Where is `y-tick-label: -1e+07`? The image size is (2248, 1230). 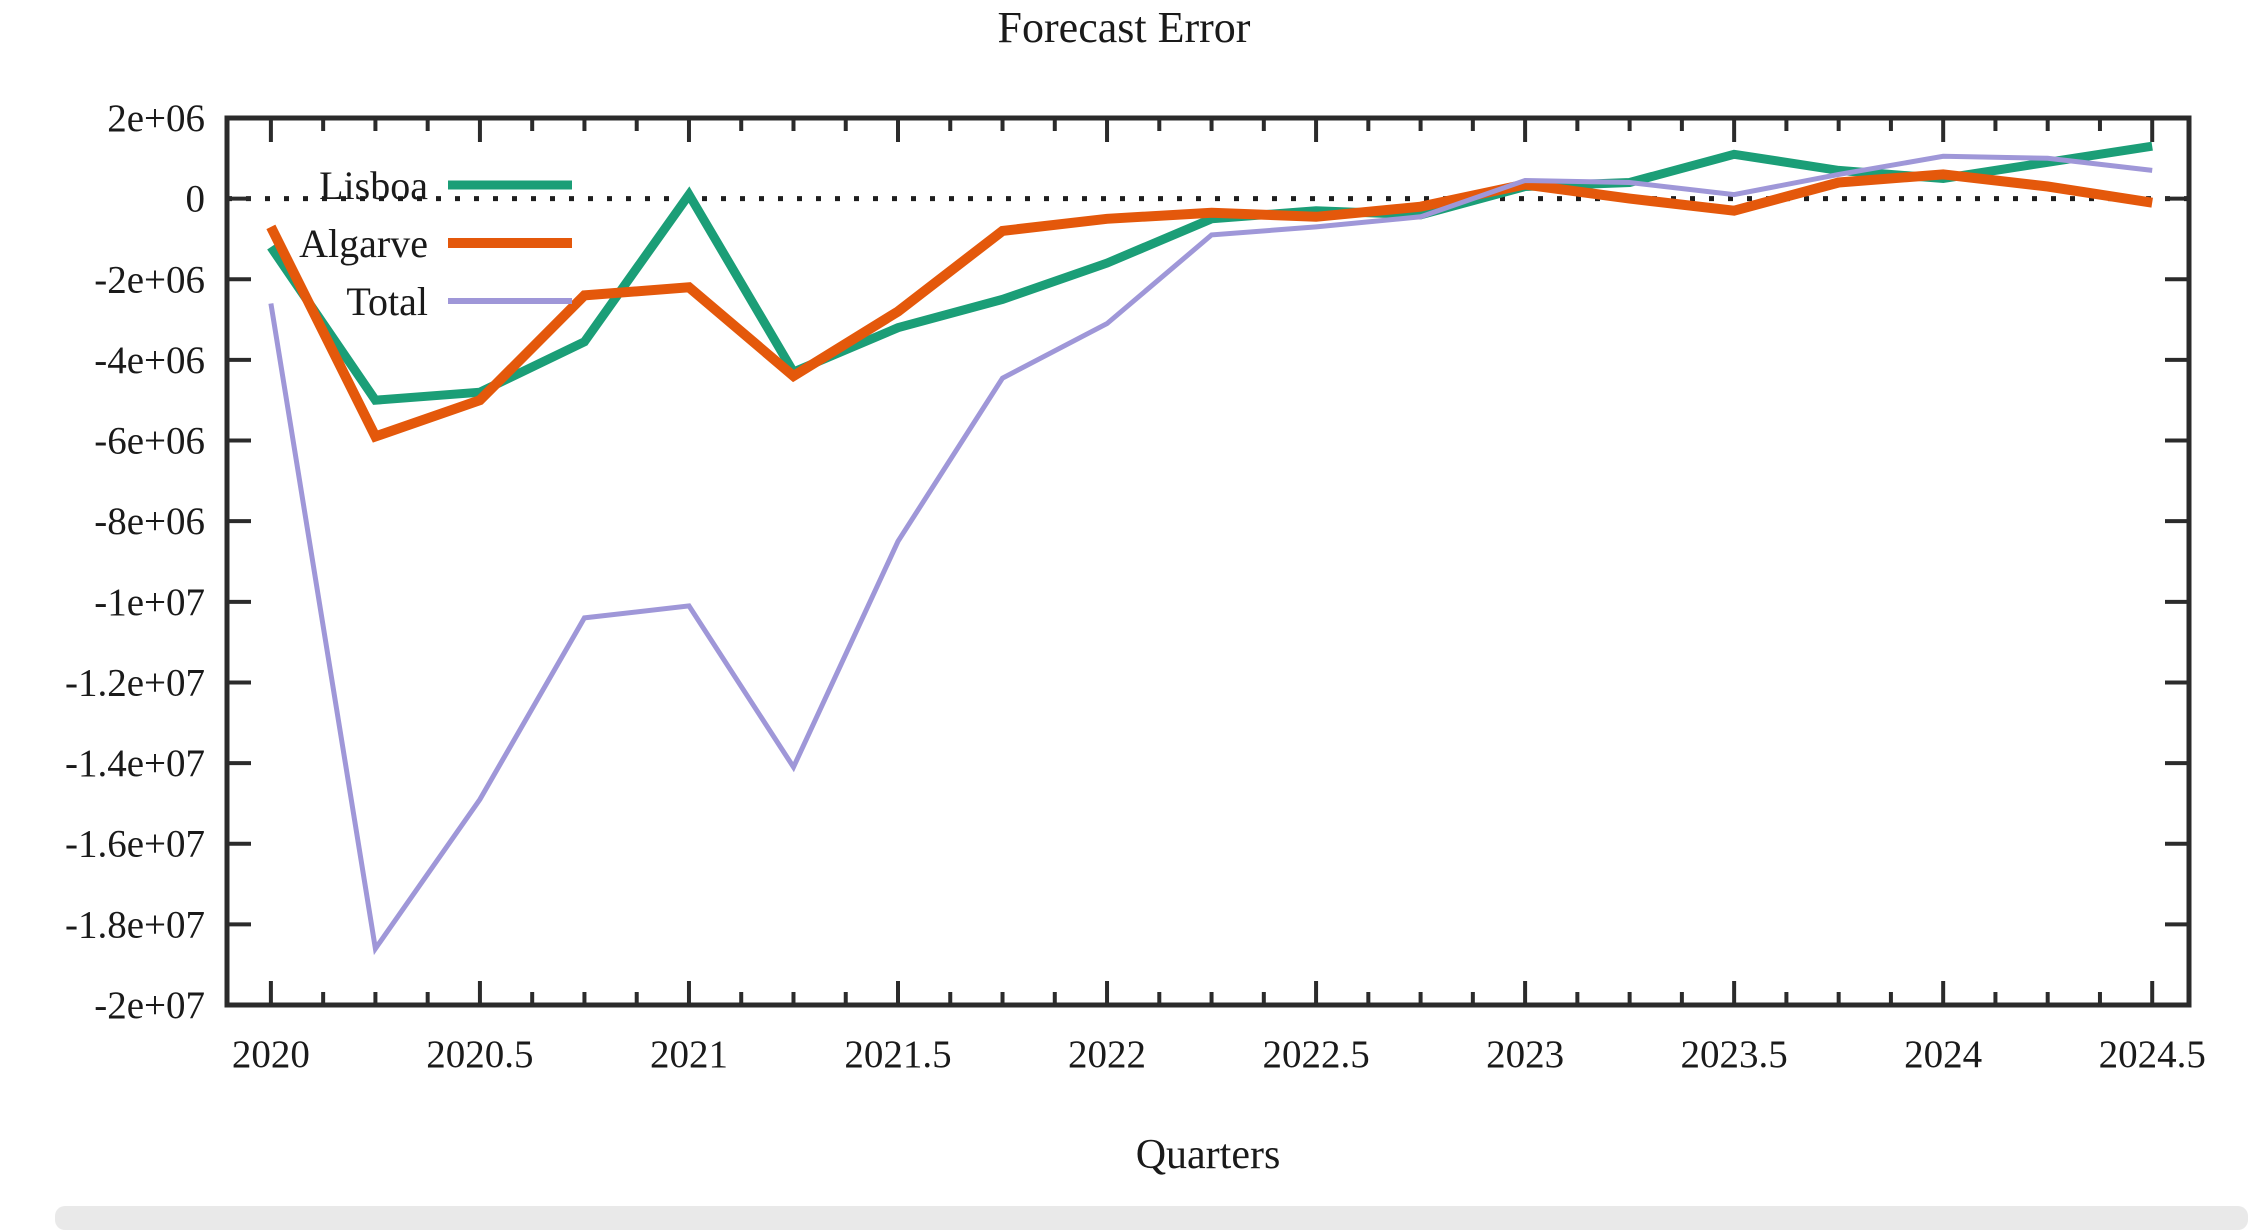 y-tick-label: -1e+07 is located at coordinates (149, 602).